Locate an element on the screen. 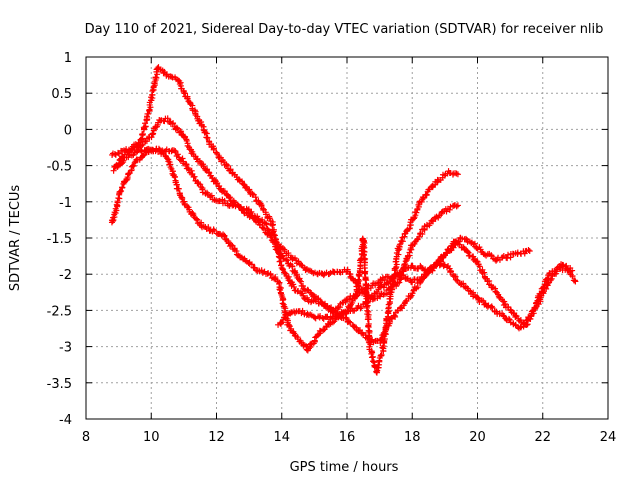 Image resolution: width=640 pixels, height=480 pixels. x-axis-tick-labels: 8 10 12 14 16 18 20 22 24 is located at coordinates (349, 437).